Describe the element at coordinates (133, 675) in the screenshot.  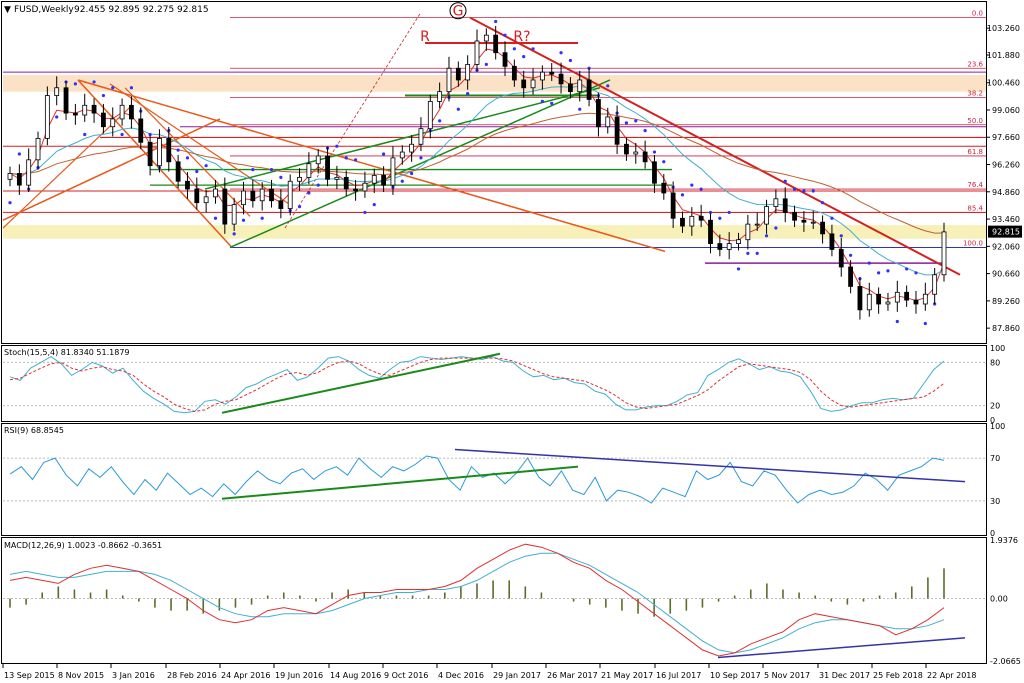
I see `x-tick-label: 3 Jan 2016` at that location.